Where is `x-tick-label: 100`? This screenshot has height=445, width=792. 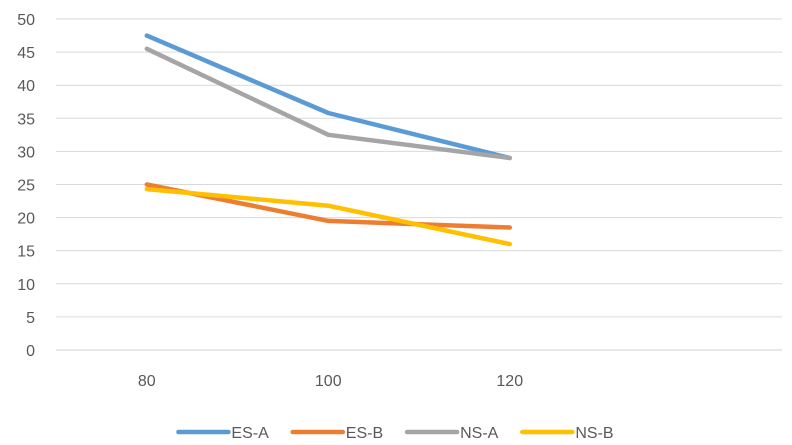 x-tick-label: 100 is located at coordinates (328, 381).